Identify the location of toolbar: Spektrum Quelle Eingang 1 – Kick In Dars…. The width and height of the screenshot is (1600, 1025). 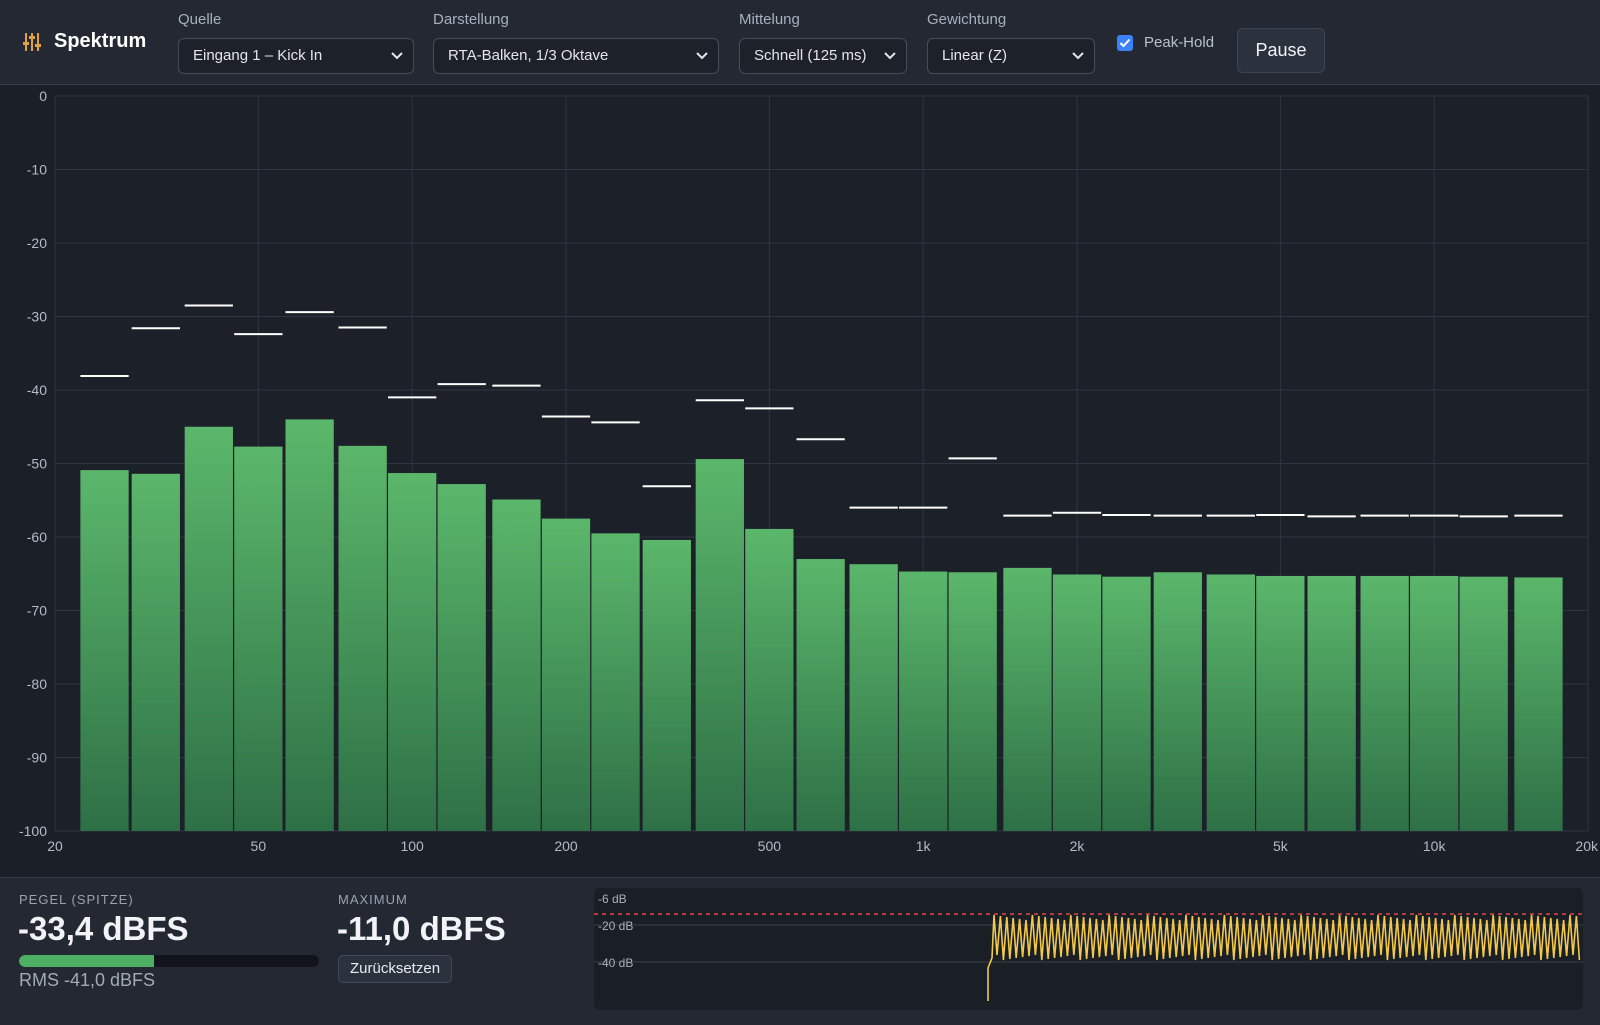
(800, 42).